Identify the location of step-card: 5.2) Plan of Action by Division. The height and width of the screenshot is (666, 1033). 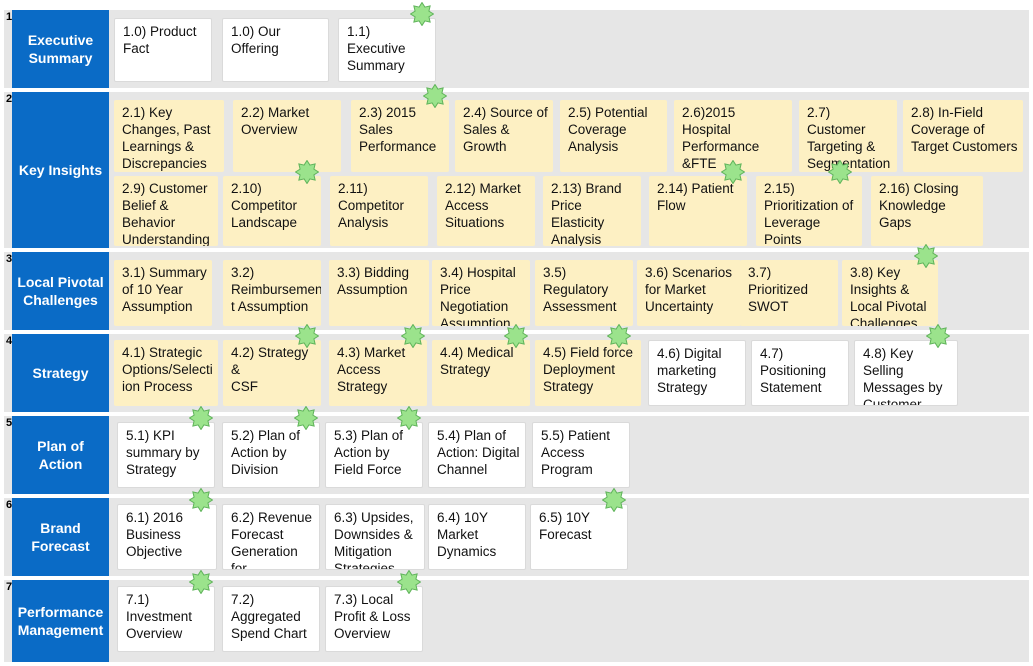
(271, 455).